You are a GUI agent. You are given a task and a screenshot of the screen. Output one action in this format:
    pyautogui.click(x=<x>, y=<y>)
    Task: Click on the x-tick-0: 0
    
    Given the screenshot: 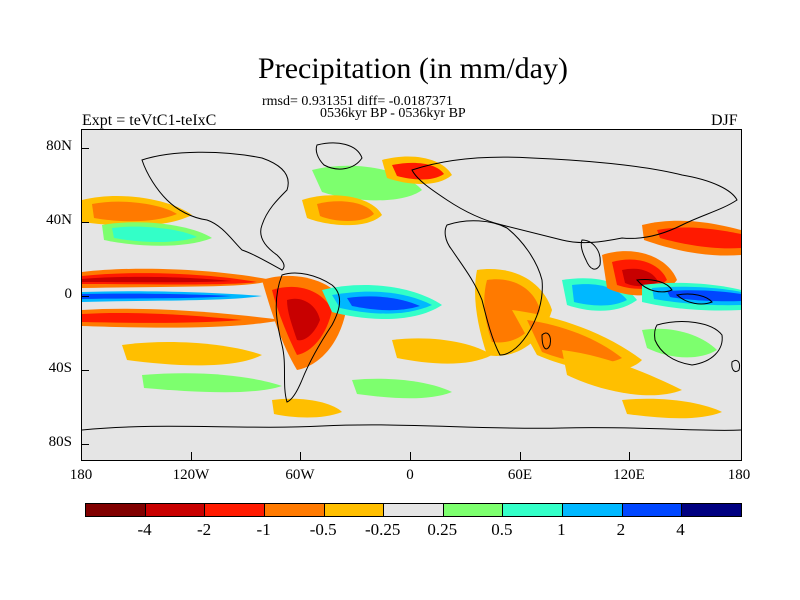 What is the action you would take?
    pyautogui.click(x=410, y=475)
    